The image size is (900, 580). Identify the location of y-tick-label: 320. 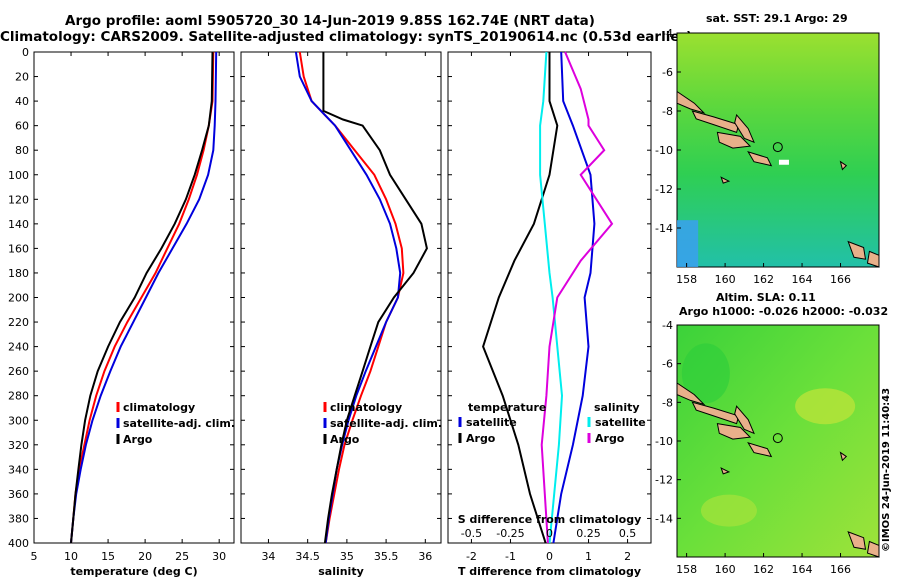
(18, 445).